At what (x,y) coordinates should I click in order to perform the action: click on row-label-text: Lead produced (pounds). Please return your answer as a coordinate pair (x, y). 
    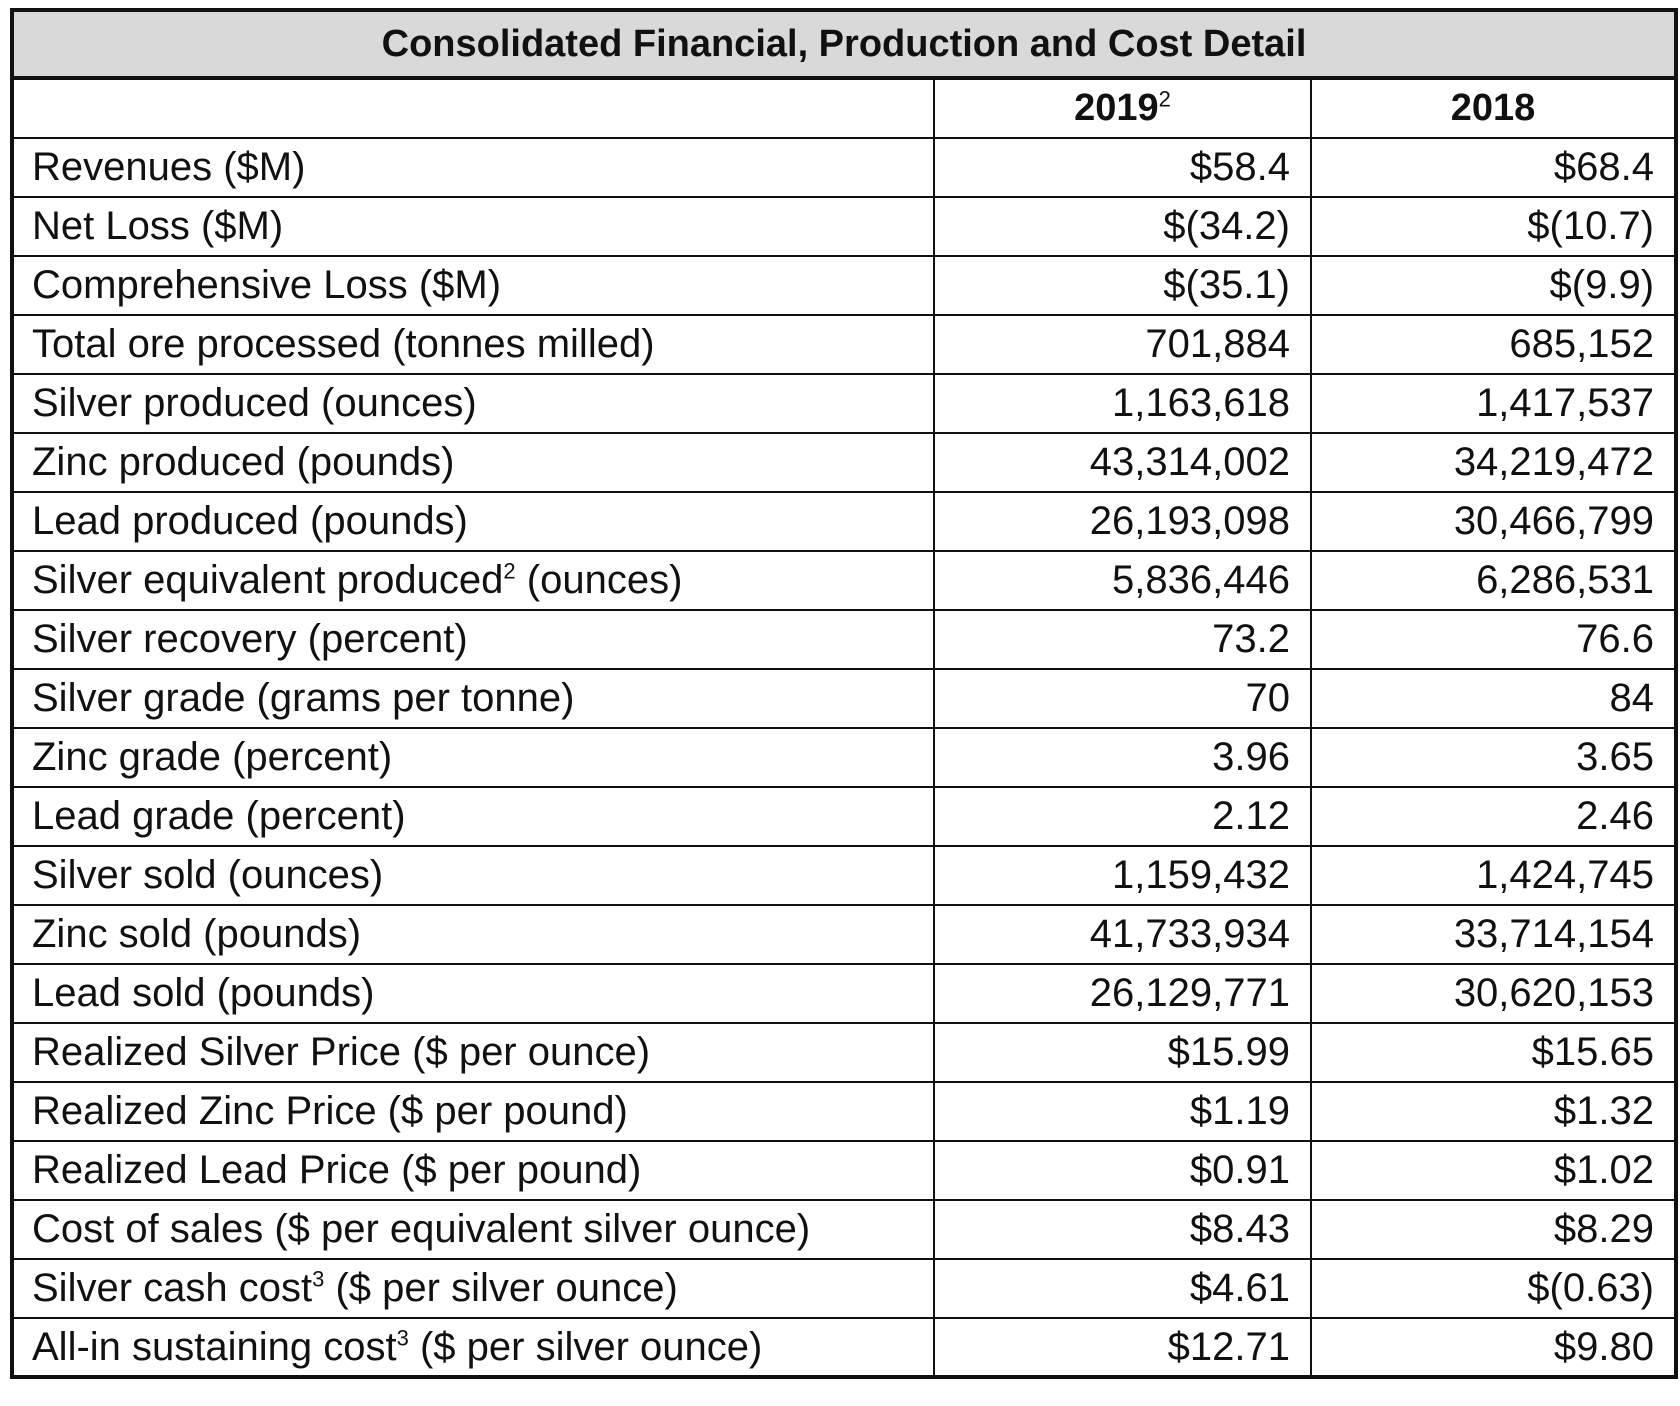
    Looking at the image, I should click on (250, 521).